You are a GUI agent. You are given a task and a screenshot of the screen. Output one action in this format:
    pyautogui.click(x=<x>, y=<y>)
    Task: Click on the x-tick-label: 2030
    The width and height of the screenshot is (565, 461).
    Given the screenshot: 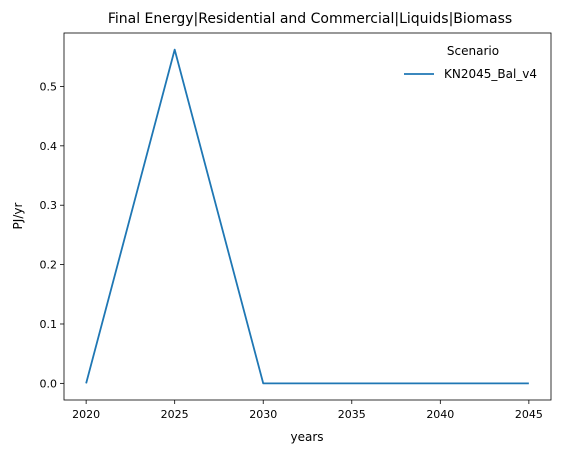 What is the action you would take?
    pyautogui.click(x=263, y=414)
    